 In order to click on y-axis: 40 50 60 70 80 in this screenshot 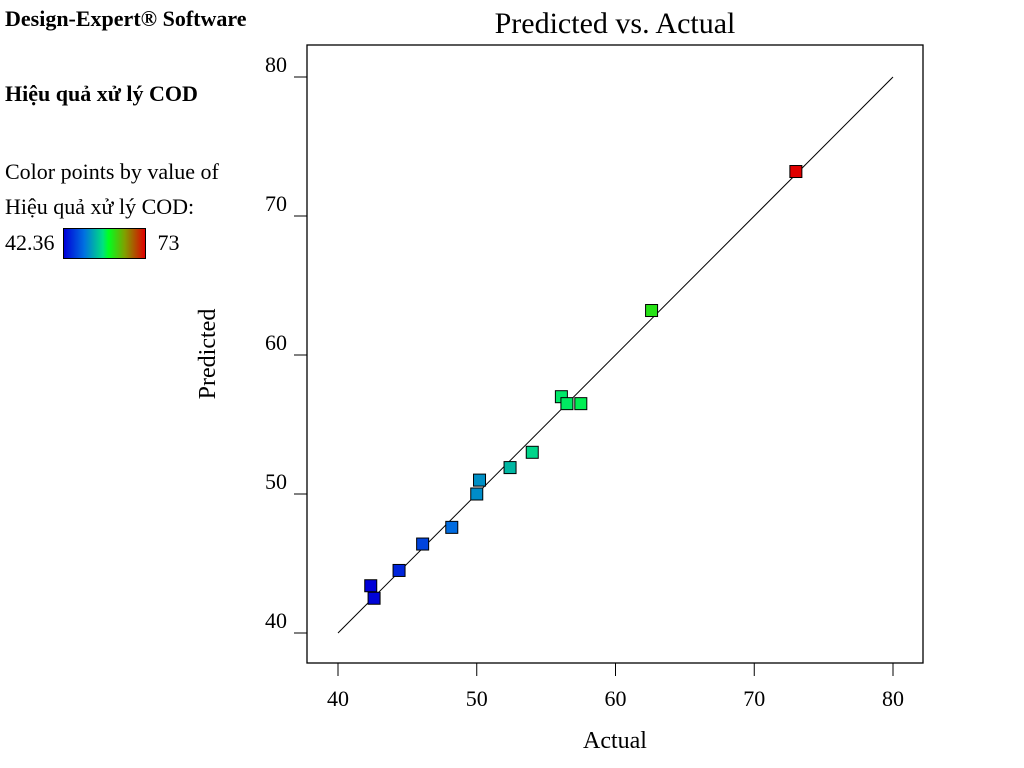, I will do `click(286, 343)`.